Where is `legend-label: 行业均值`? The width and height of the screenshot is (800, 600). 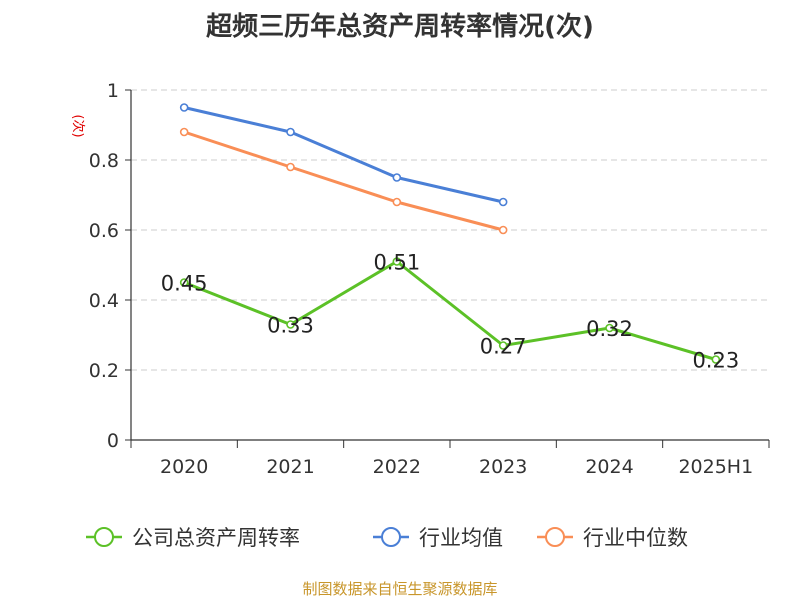 legend-label: 行业均值 is located at coordinates (461, 538).